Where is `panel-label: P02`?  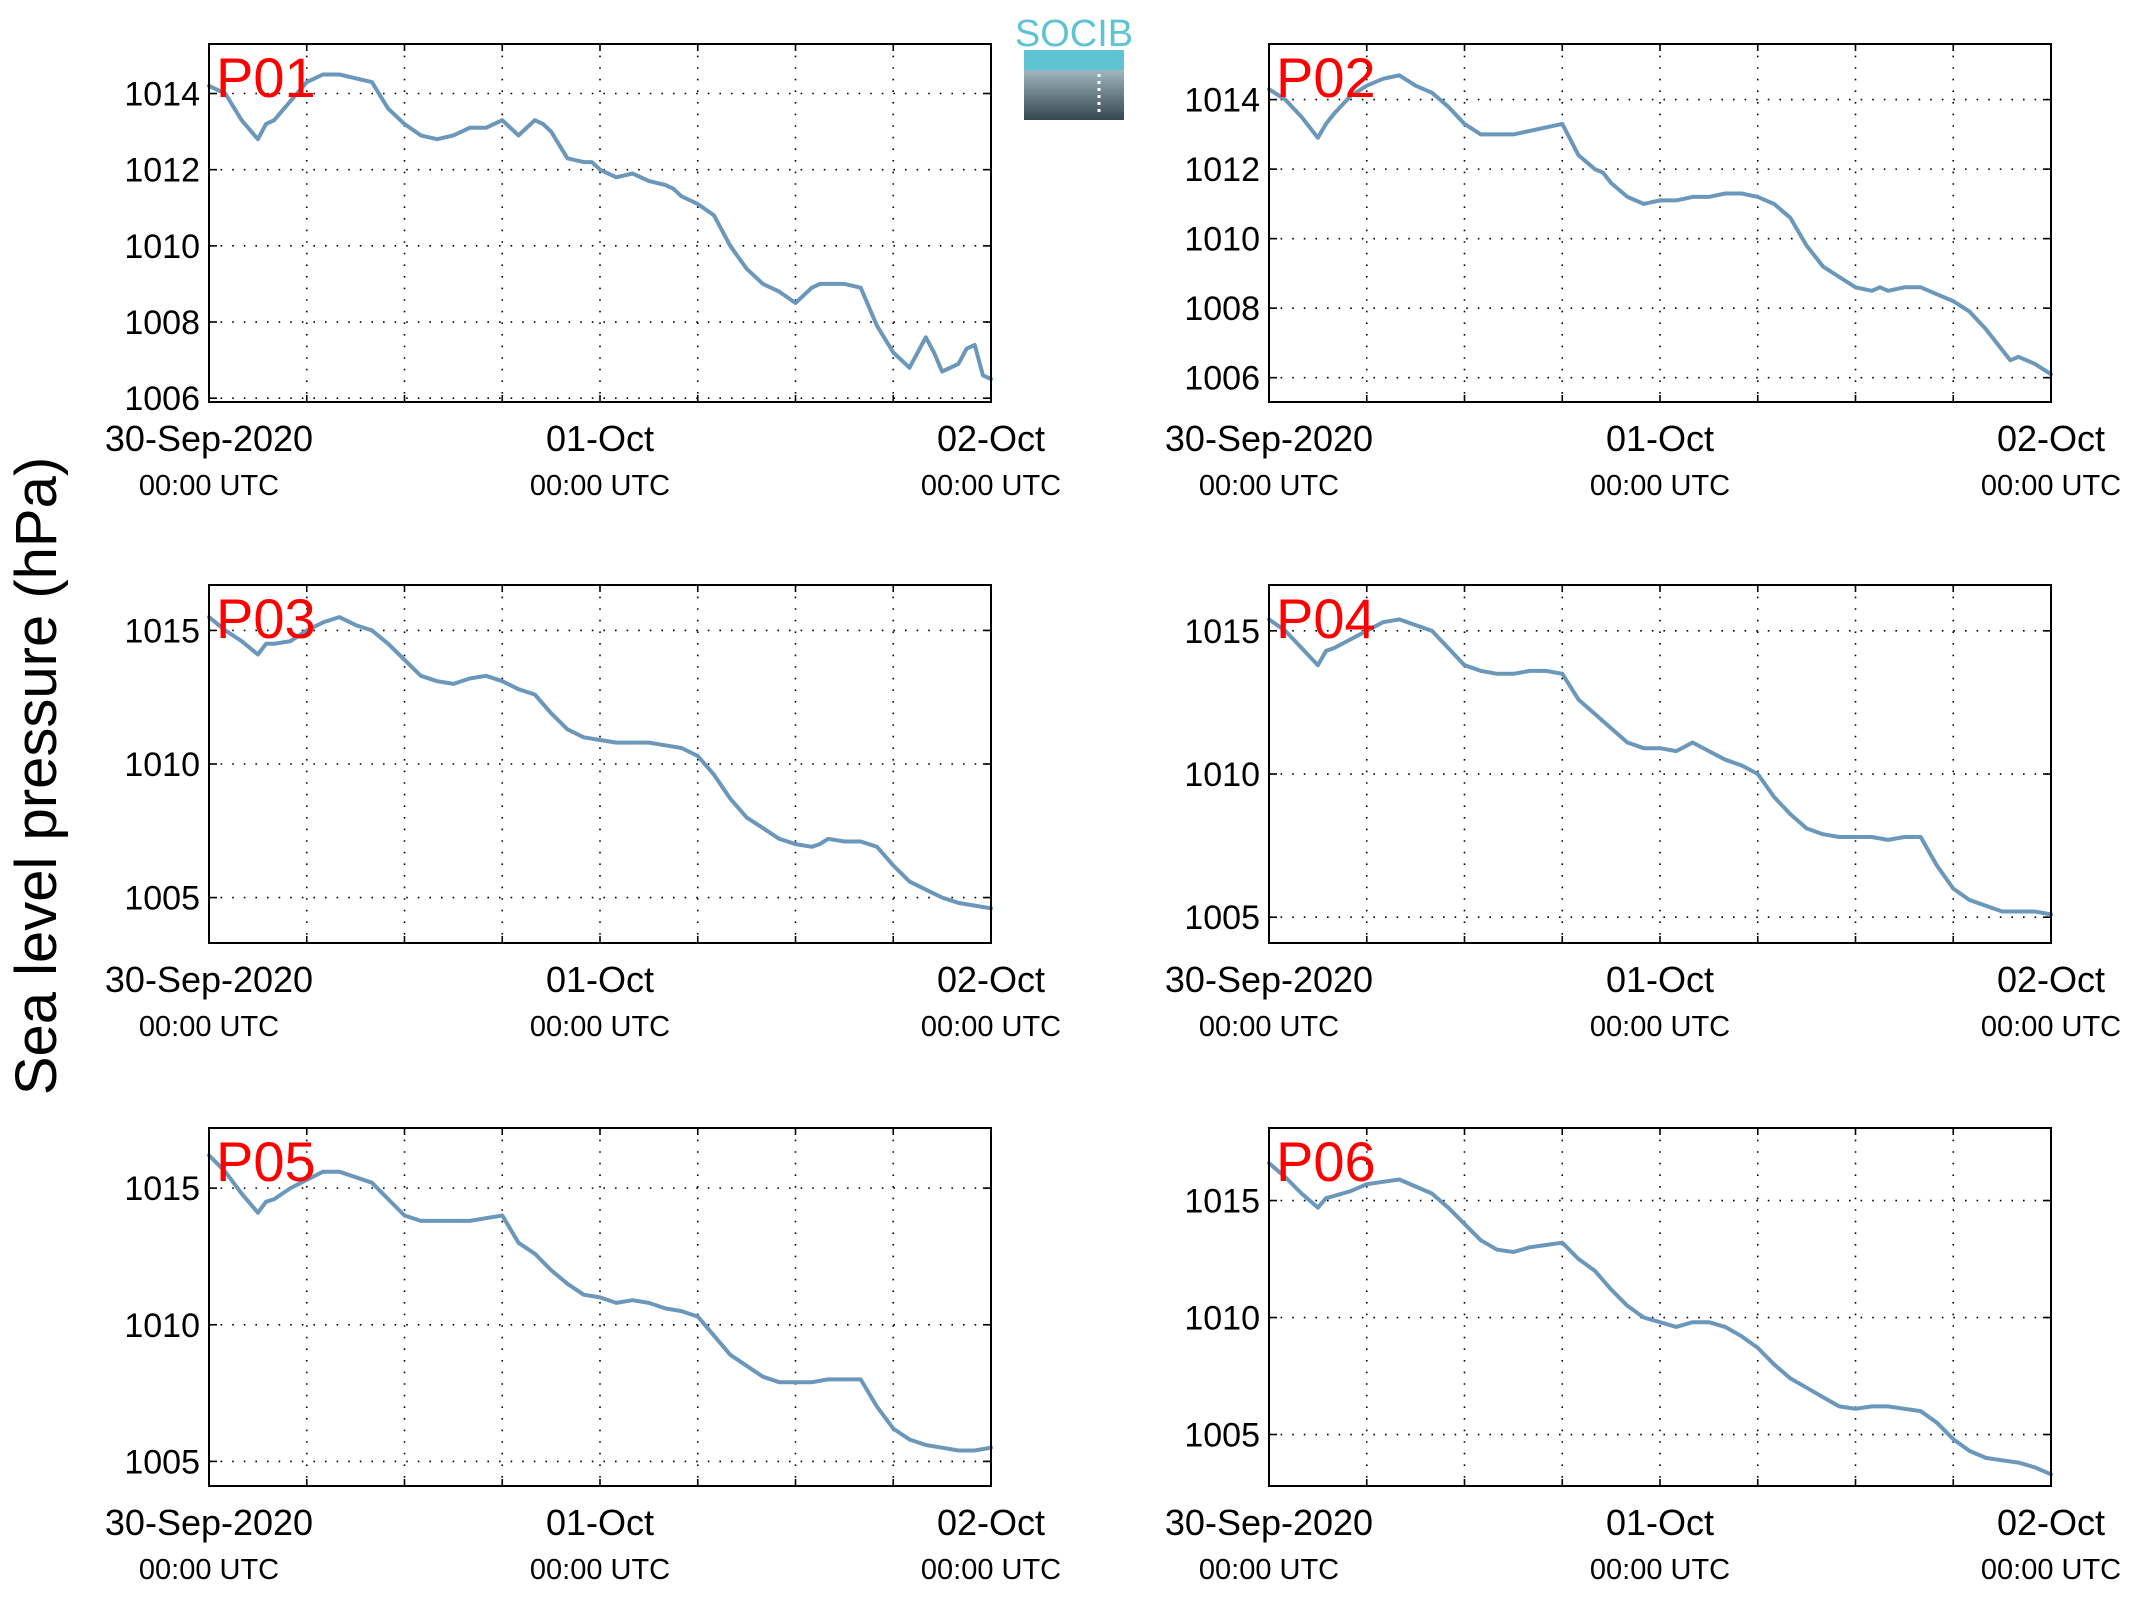 panel-label: P02 is located at coordinates (1326, 77).